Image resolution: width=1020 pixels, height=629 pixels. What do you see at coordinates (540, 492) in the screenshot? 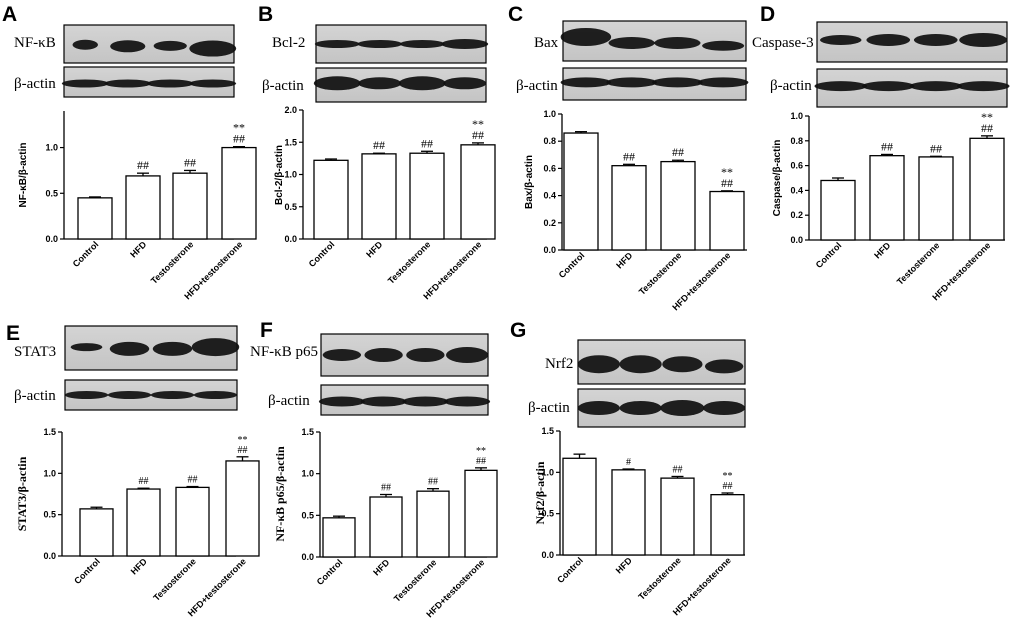
I see `y-axis-label: Nrf2/β-actin` at bounding box center [540, 492].